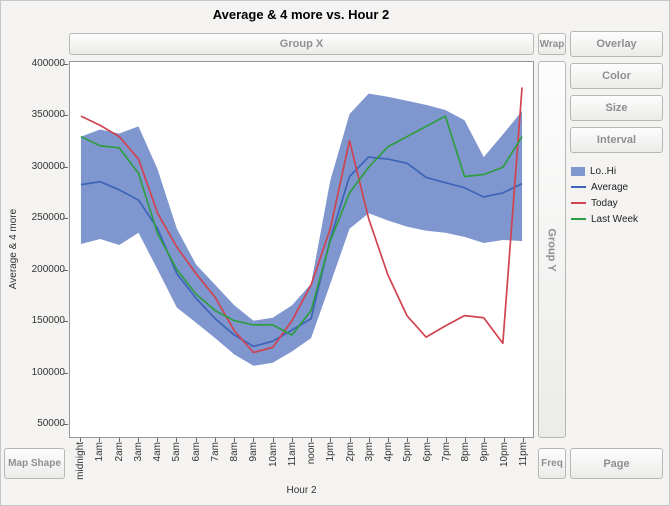 This screenshot has height=506, width=670. I want to click on legend-item-label: Lo..Hi, so click(603, 171).